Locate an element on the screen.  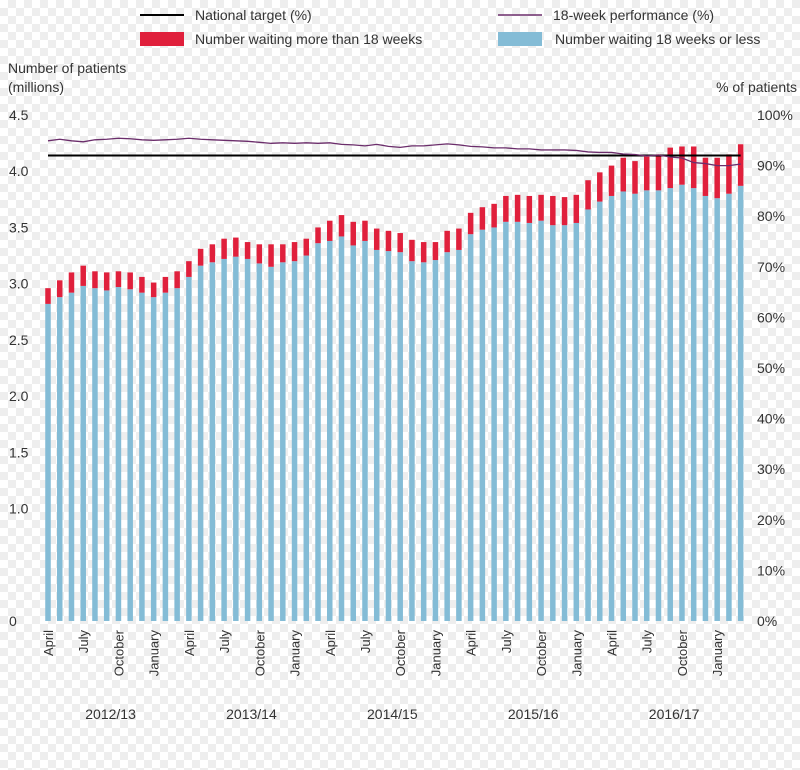
left-axis-tick-label: 4.5 is located at coordinates (19, 115).